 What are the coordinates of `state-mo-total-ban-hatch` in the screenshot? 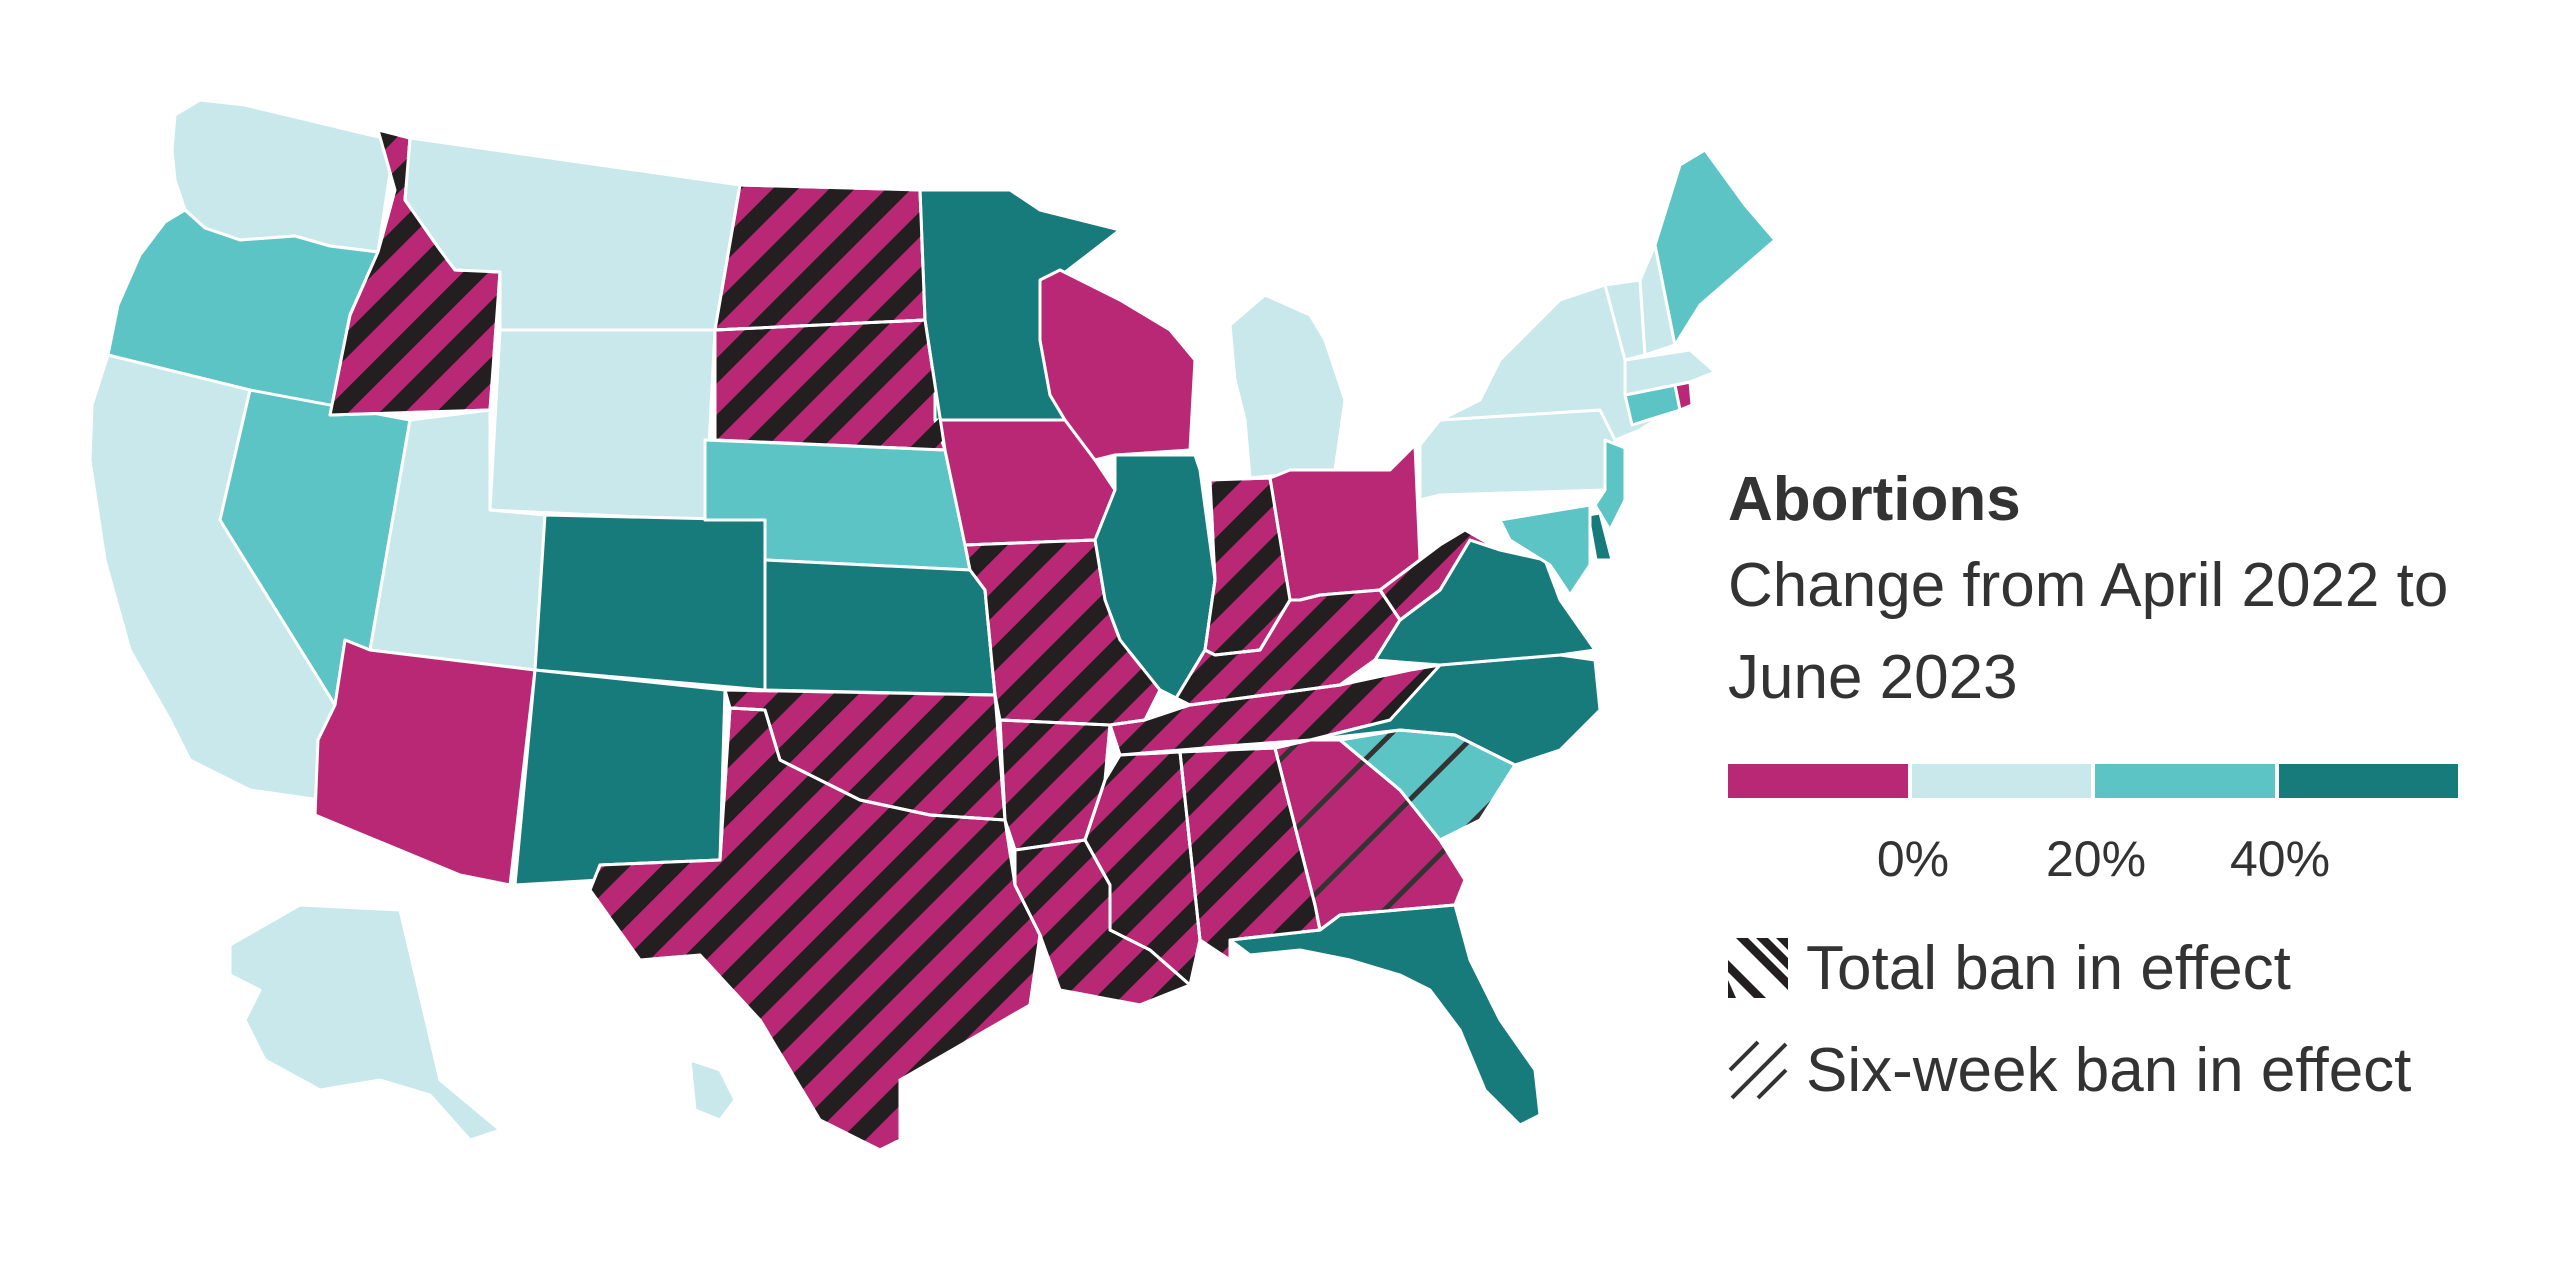 It's located at (1062, 632).